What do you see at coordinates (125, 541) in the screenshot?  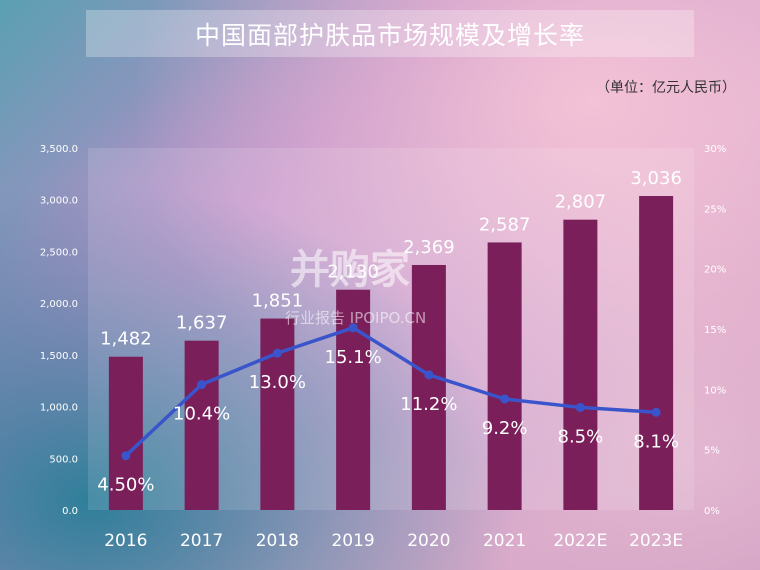 I see `x-tick-label: 2016` at bounding box center [125, 541].